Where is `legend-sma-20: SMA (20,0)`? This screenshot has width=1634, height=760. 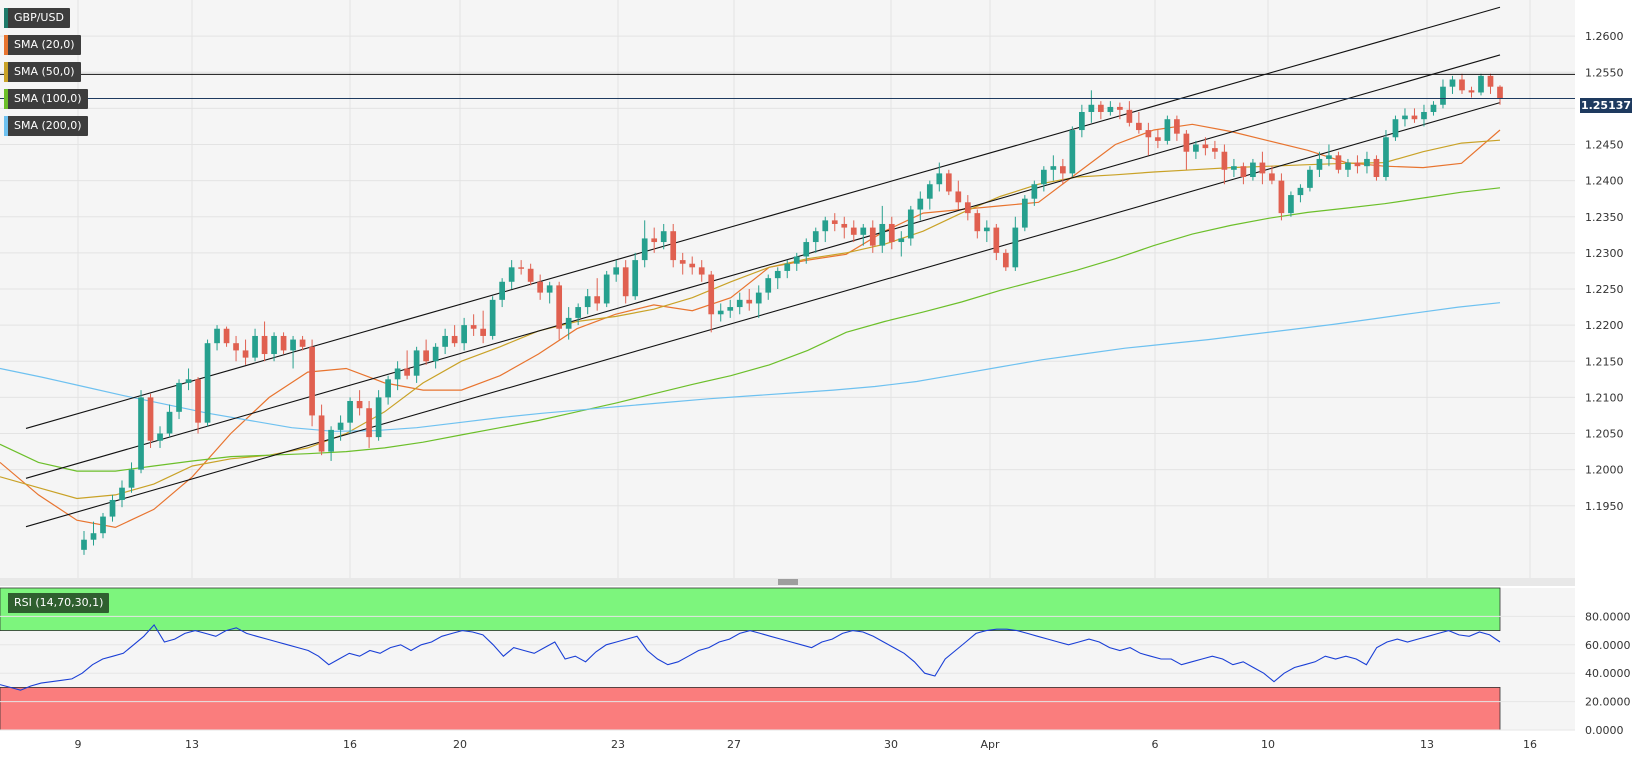
legend-sma-20: SMA (20,0) is located at coordinates (42, 45).